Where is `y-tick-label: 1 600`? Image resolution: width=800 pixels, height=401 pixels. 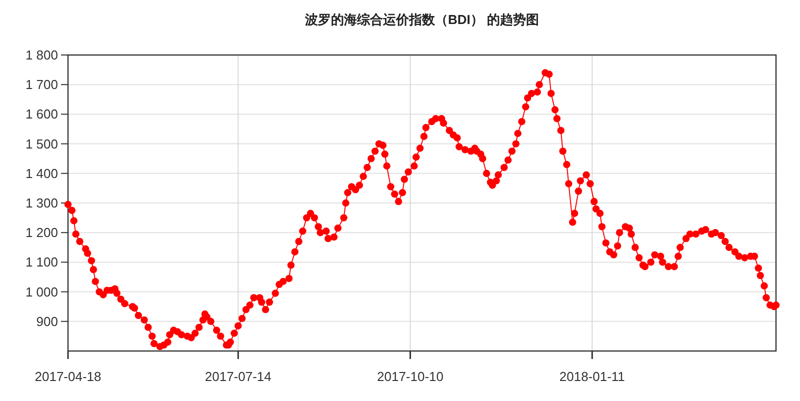
y-tick-label: 1 600 is located at coordinates (41, 114).